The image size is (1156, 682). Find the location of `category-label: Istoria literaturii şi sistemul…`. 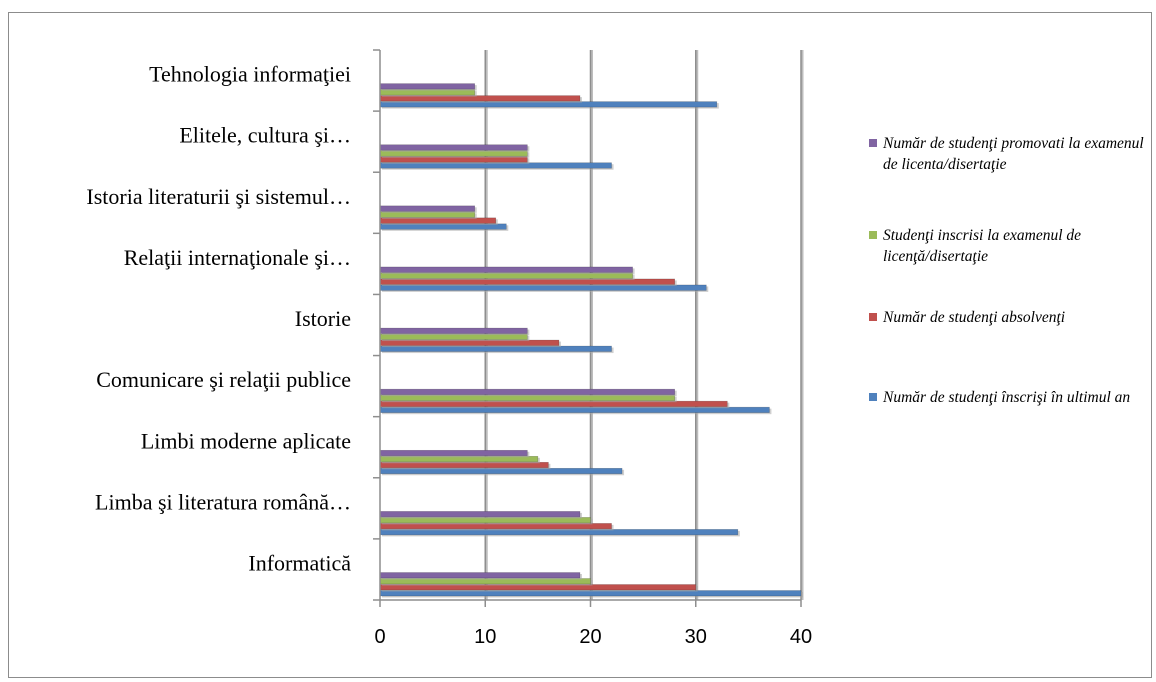

category-label: Istoria literaturii şi sistemul… is located at coordinates (218, 196).